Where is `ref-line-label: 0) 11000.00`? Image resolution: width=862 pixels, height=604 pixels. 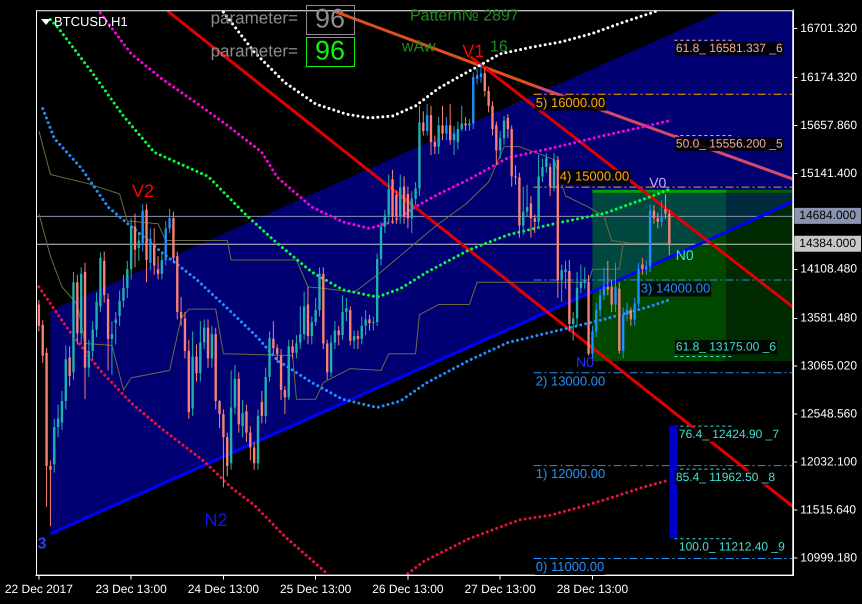 ref-line-label: 0) 11000.00 is located at coordinates (570, 566).